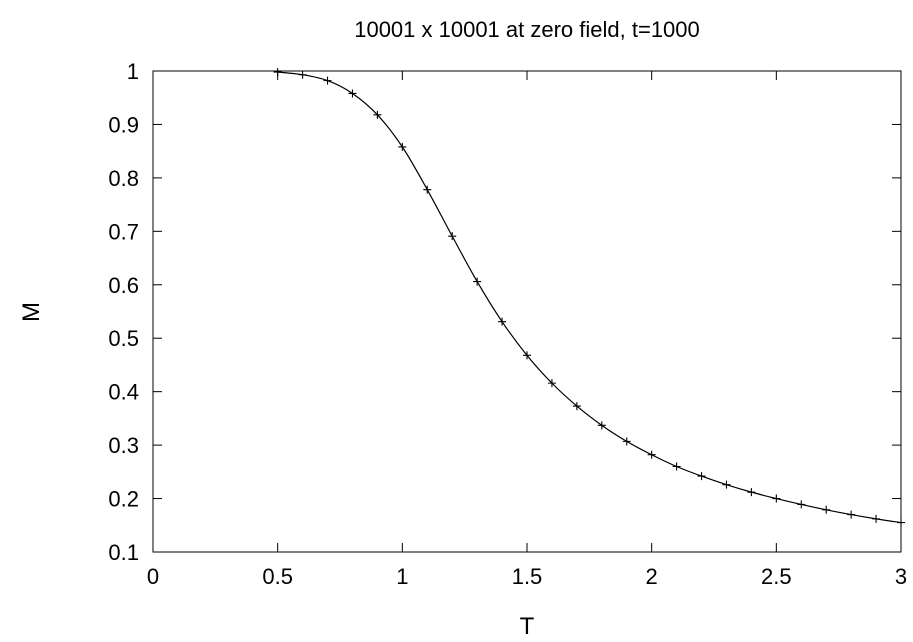  I want to click on x-tick-label: 0.5, so click(277, 576).